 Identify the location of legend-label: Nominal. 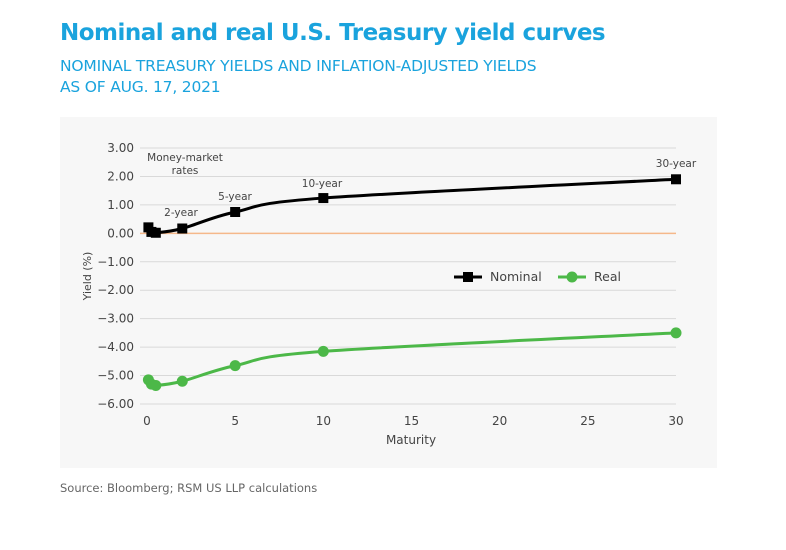
(516, 276).